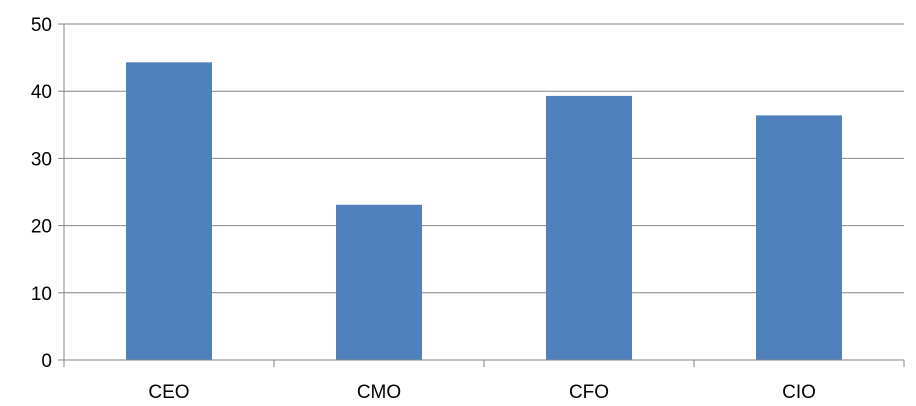  What do you see at coordinates (799, 392) in the screenshot?
I see `x-tick-label-cio: CIO` at bounding box center [799, 392].